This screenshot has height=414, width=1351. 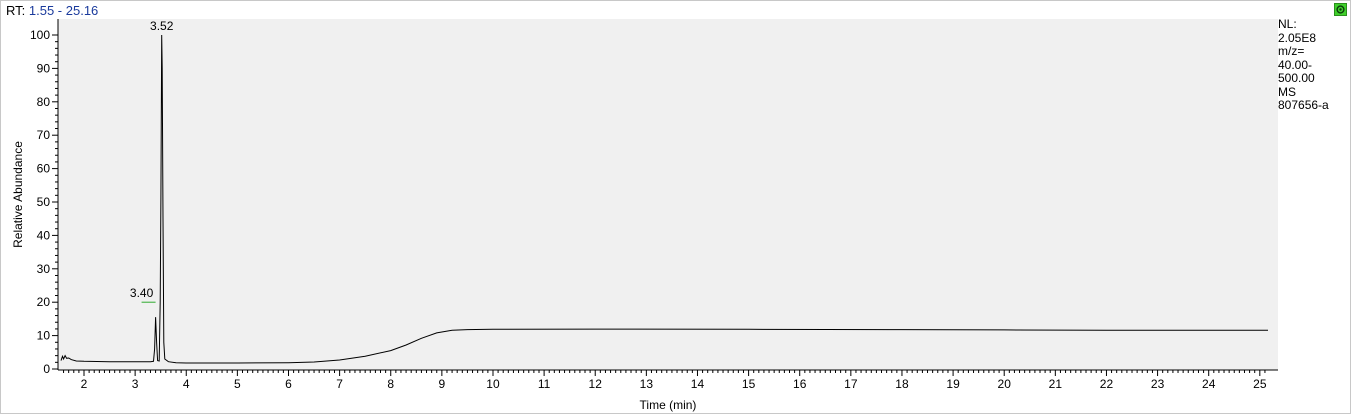 What do you see at coordinates (135, 384) in the screenshot?
I see `x-tick-label: 3` at bounding box center [135, 384].